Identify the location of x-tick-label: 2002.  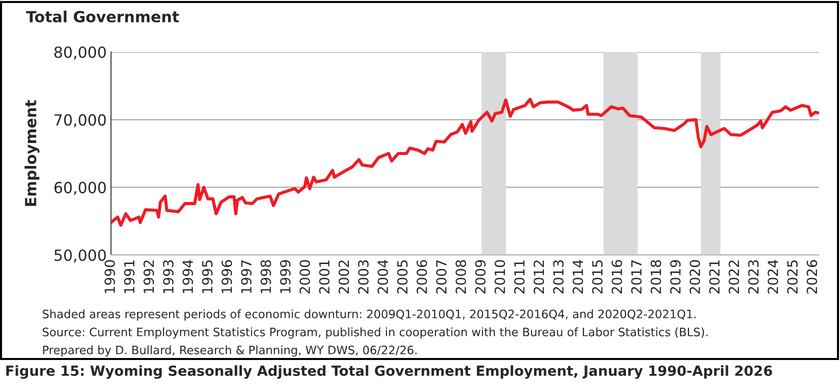
(344, 277).